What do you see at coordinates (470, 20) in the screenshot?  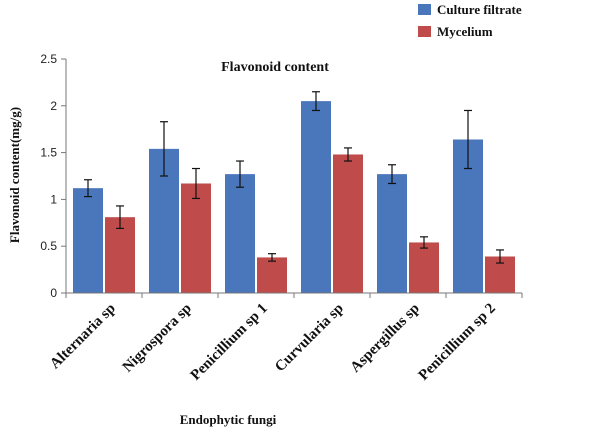 I see `legend: Culture filtrate Mycelium` at bounding box center [470, 20].